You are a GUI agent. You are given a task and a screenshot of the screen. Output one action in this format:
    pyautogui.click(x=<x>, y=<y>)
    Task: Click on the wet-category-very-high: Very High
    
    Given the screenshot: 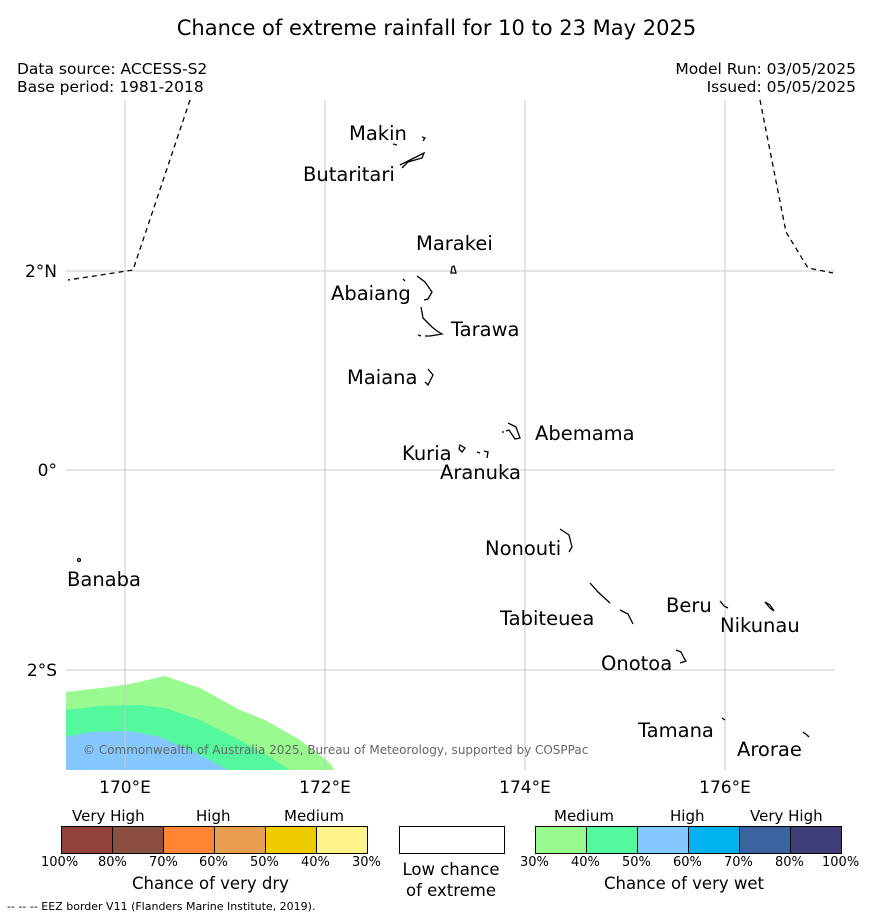 What is the action you would take?
    pyautogui.click(x=786, y=816)
    